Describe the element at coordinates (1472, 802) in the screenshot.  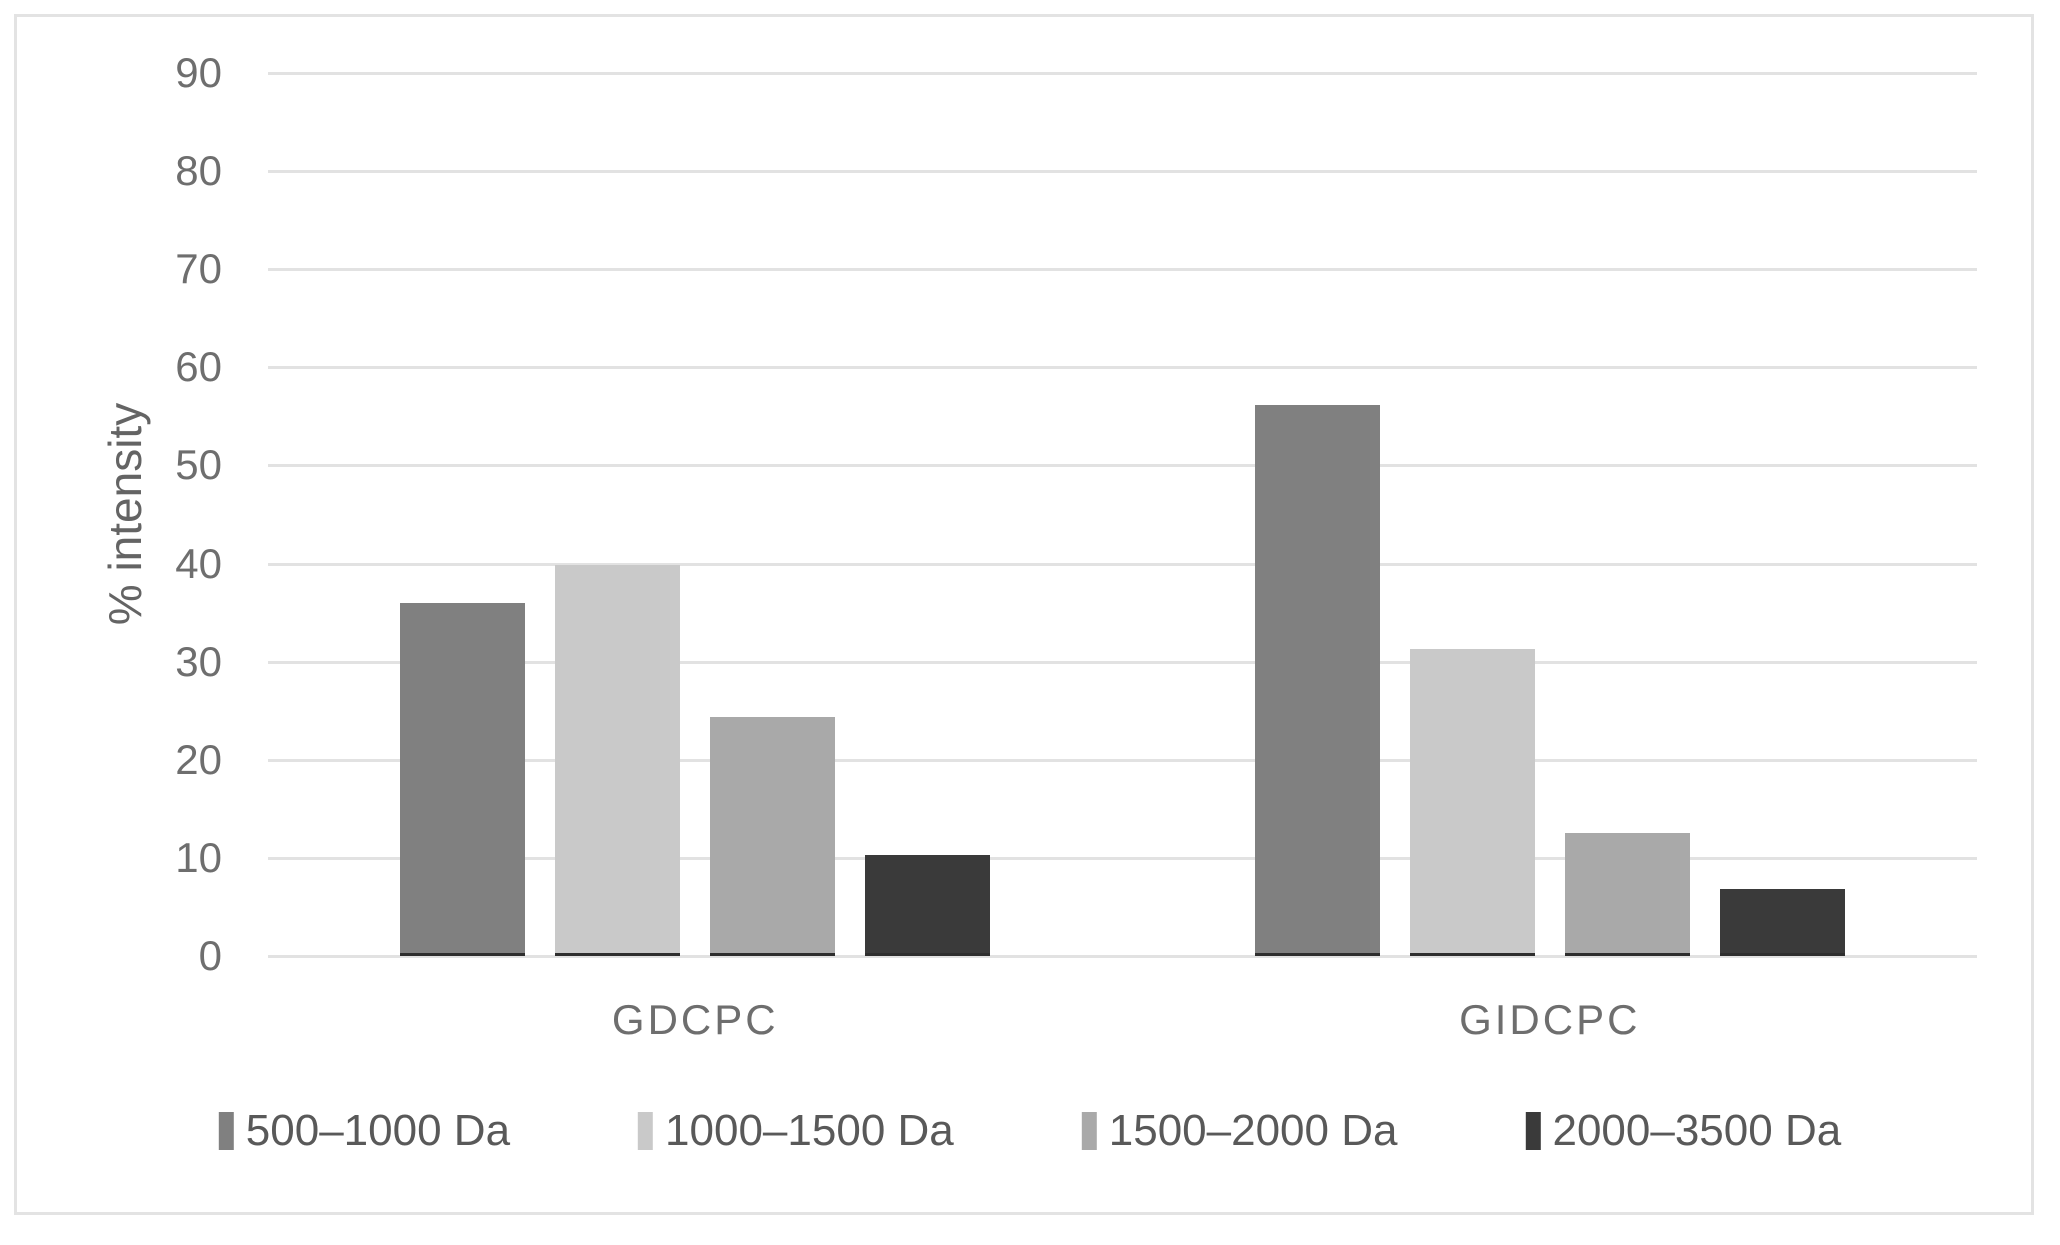
I see `bar-GIDCPC-1000–1500 Da` at that location.